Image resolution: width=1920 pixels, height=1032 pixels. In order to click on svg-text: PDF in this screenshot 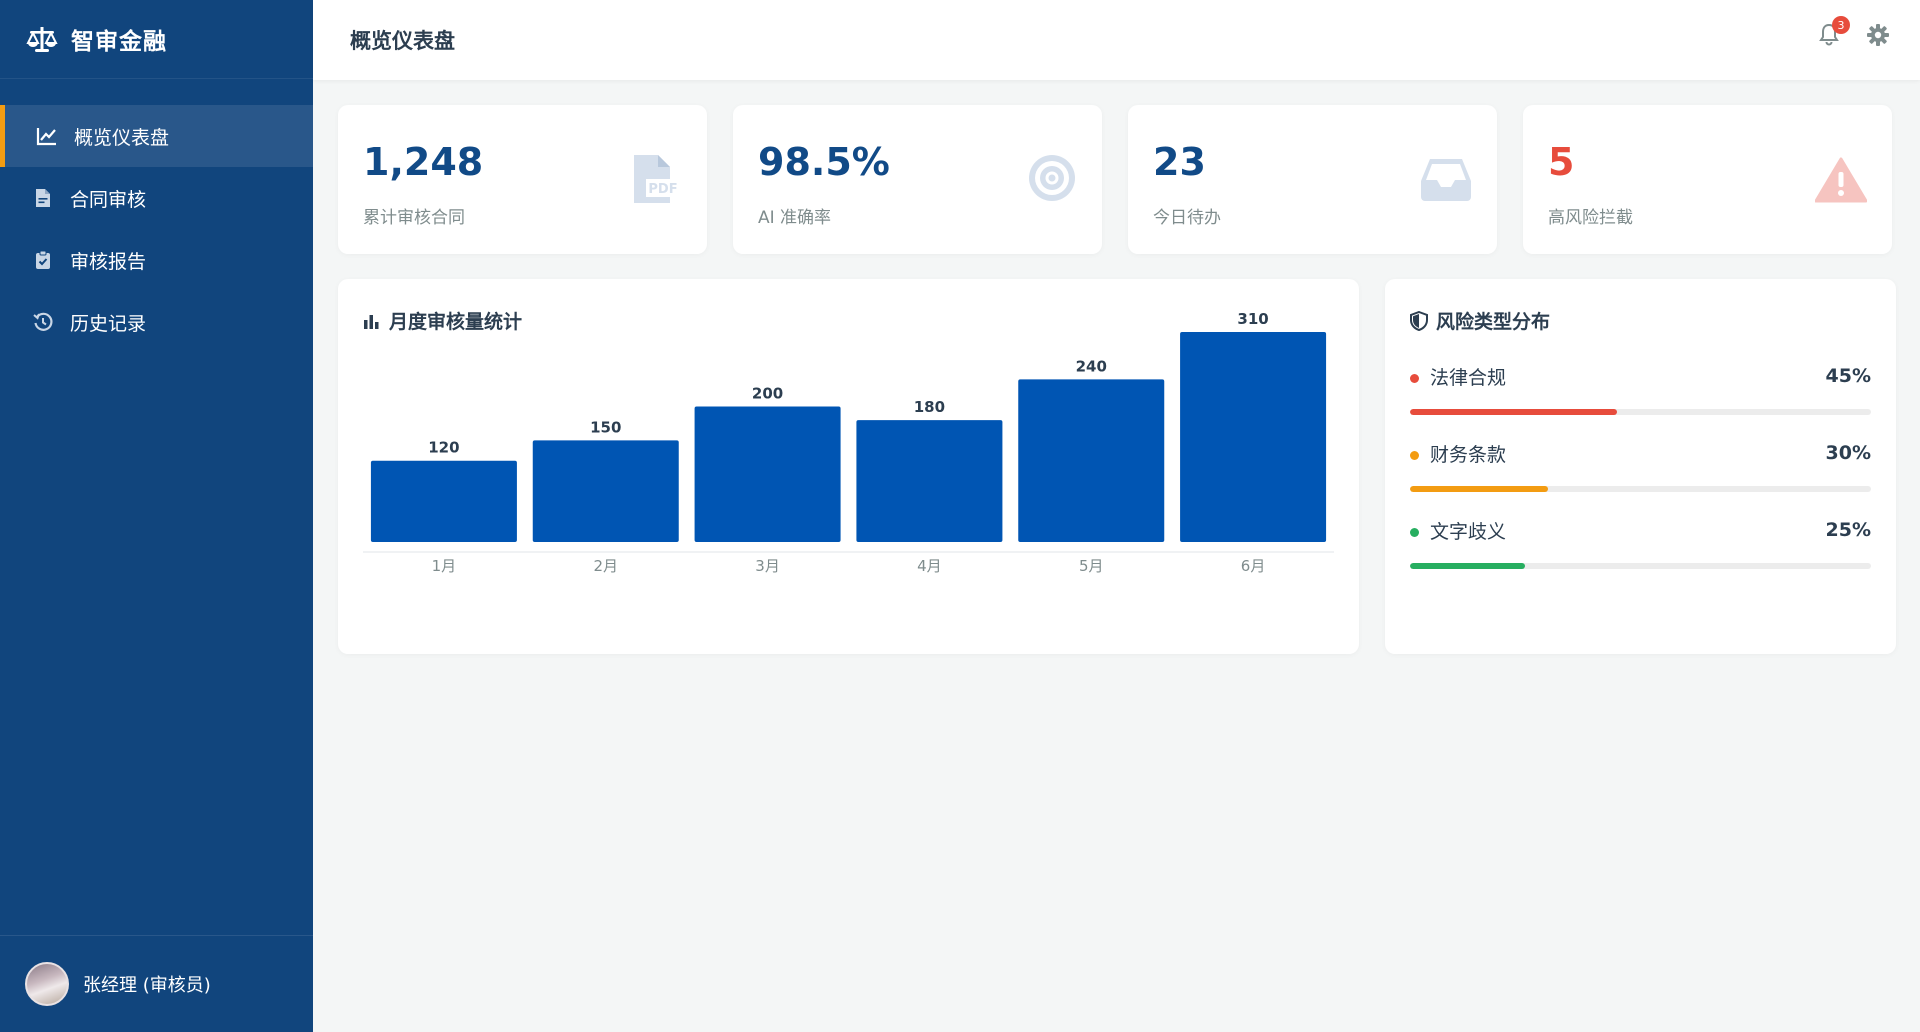, I will do `click(662, 189)`.